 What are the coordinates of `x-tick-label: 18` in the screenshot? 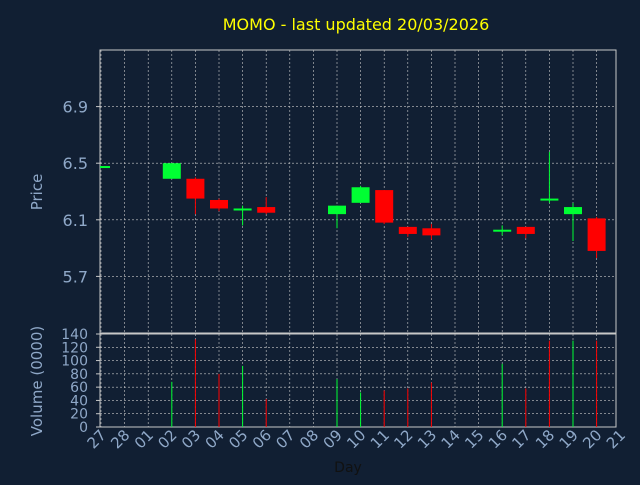 It's located at (545, 439).